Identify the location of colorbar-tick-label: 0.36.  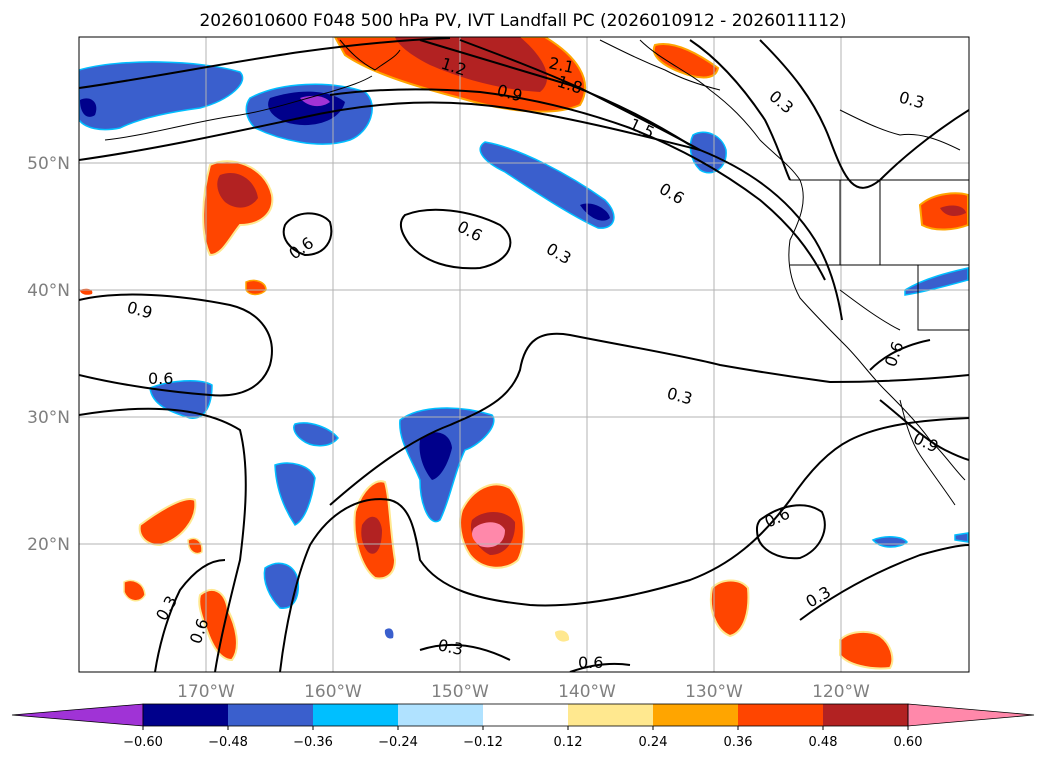
(738, 742).